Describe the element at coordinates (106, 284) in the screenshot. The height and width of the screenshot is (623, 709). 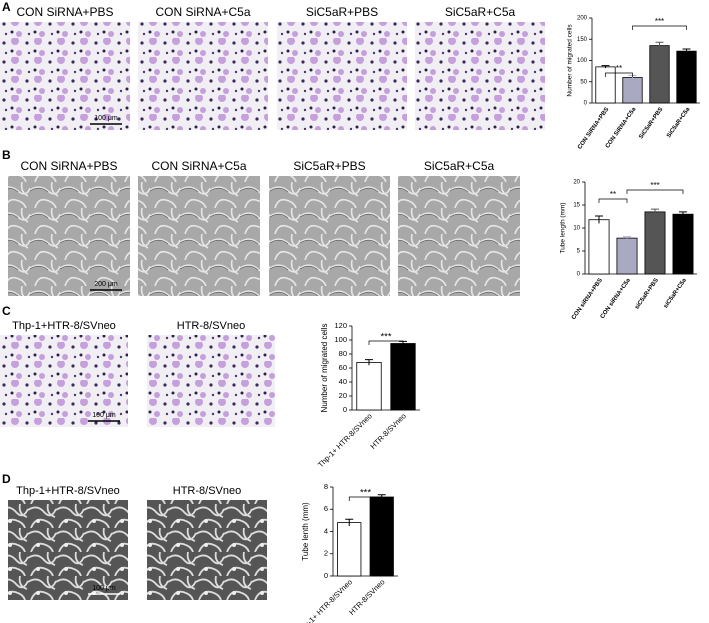
I see `scale-bar-label: 200 μm` at that location.